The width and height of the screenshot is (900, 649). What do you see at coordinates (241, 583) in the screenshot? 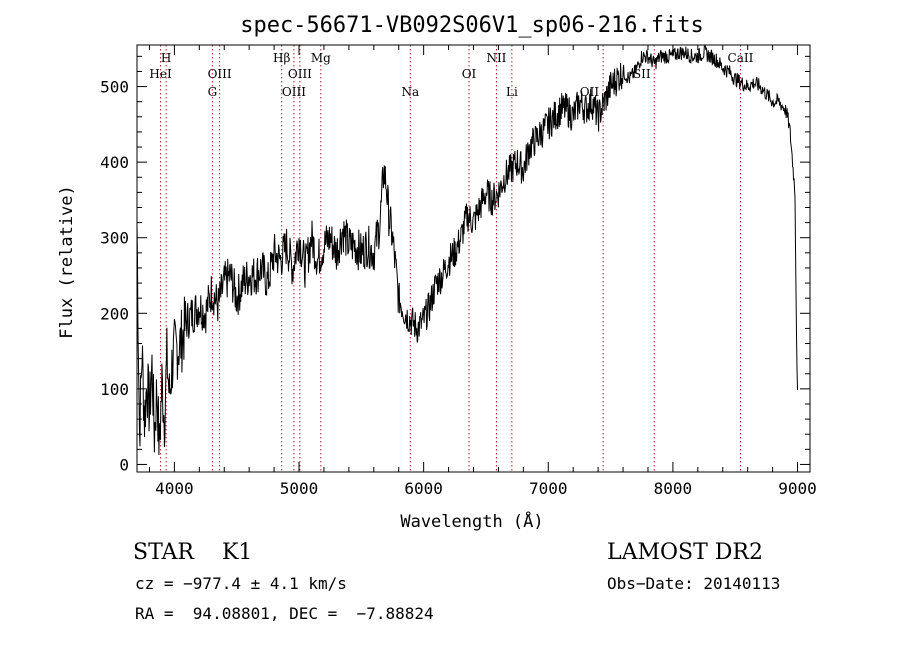
I see `redshift-velocity: cz = −977.4 ± 4.1 km/s` at bounding box center [241, 583].